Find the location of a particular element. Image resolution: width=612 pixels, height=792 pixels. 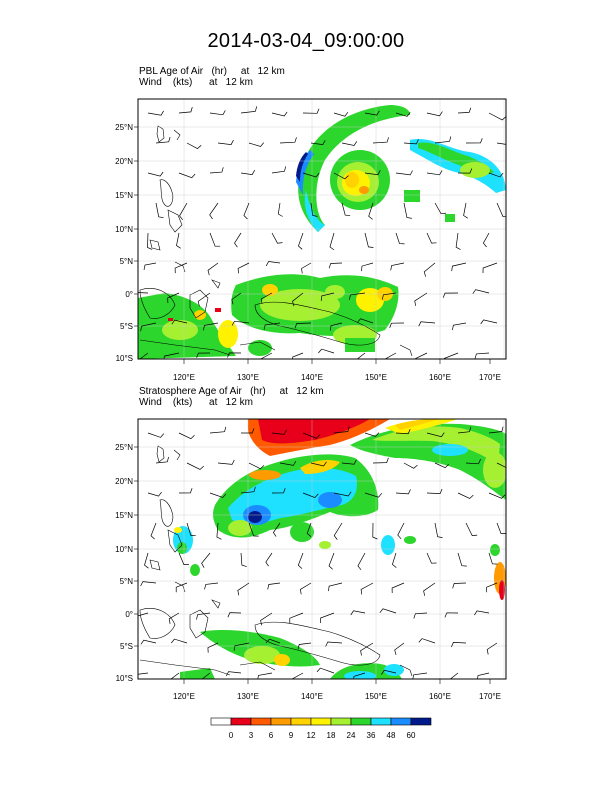

pbl-lon-label: 160°E is located at coordinates (440, 377).